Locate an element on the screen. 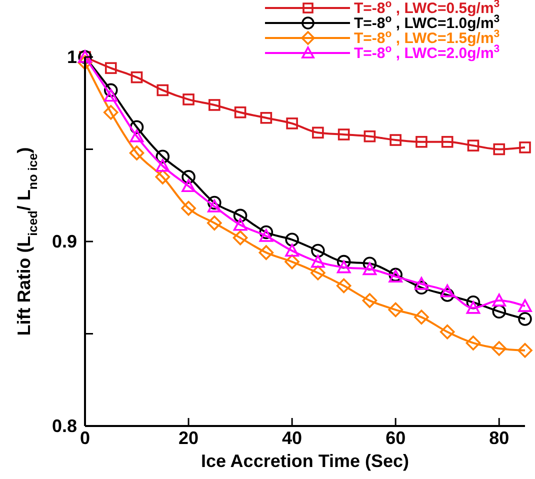 The height and width of the screenshot is (479, 535). y-tick-label: 0.9 is located at coordinates (64, 242).